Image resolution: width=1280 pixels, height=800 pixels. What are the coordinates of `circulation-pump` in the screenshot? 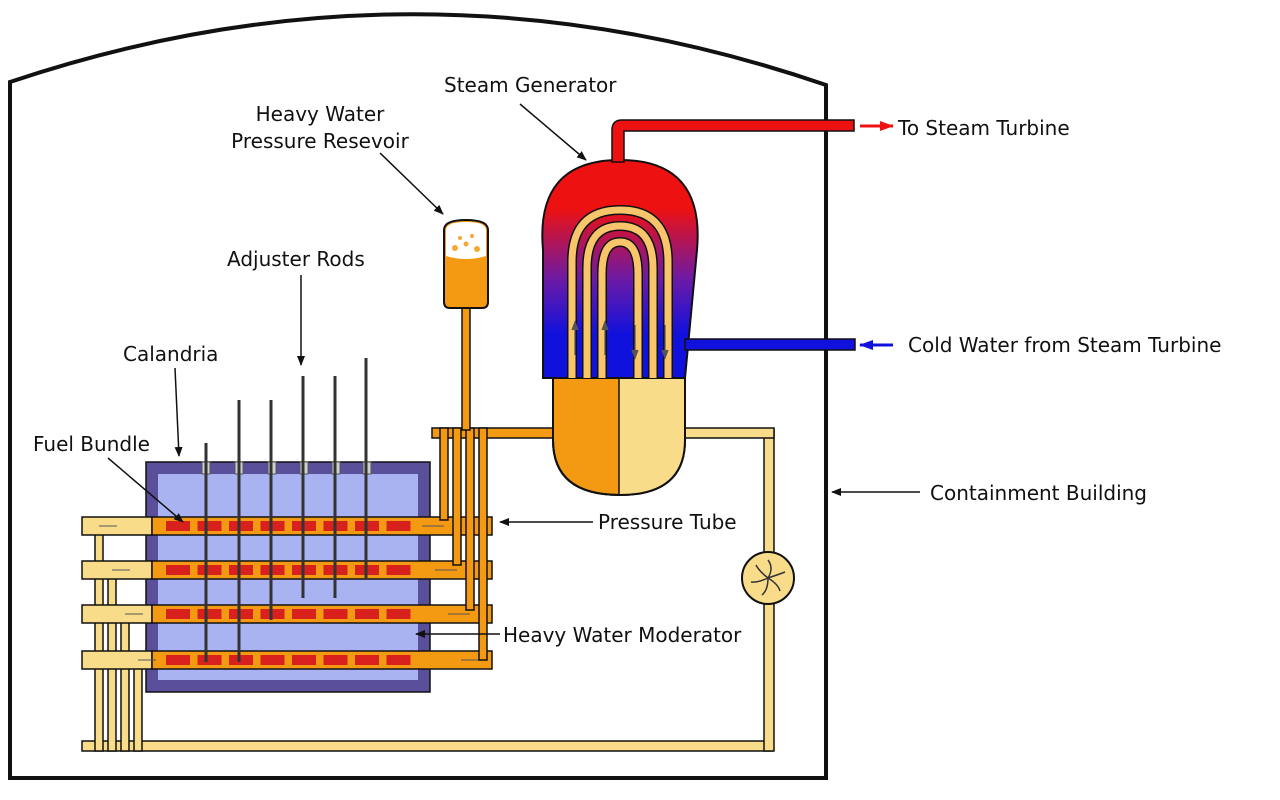 It's located at (768, 578).